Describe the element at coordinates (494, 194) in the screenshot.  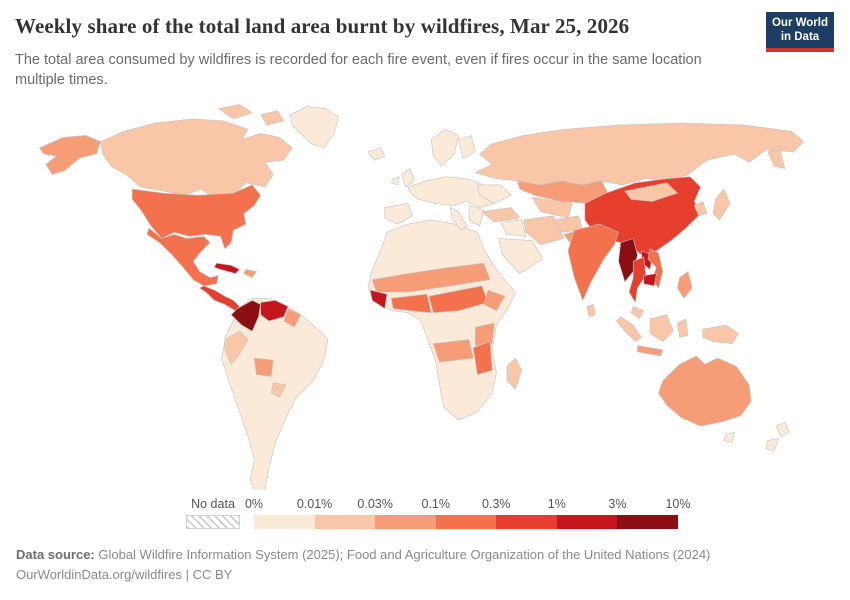
I see `region-ukraine` at that location.